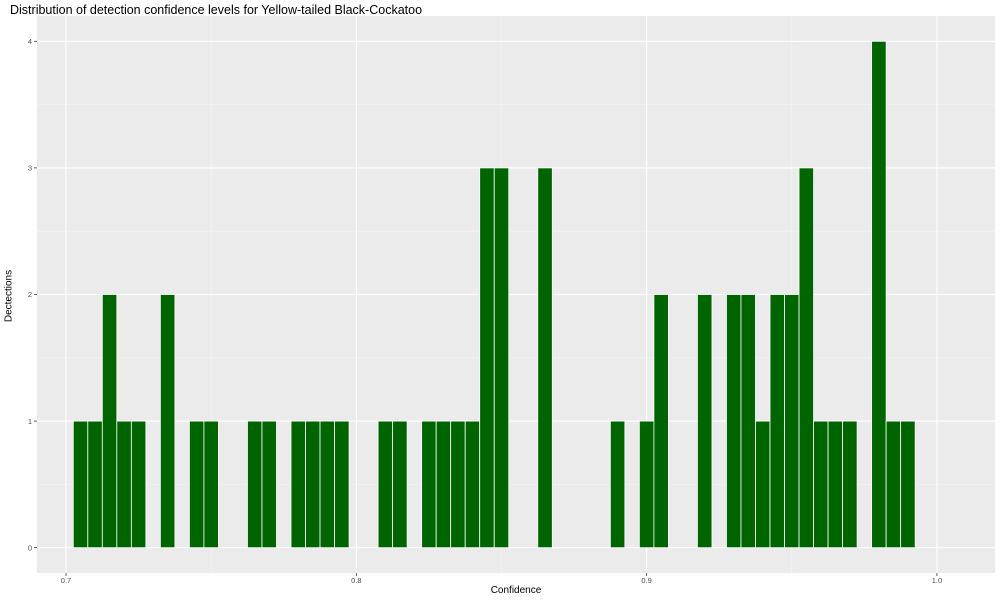 This screenshot has width=1000, height=600. What do you see at coordinates (516, 590) in the screenshot?
I see `x-axis-label: Confidence` at bounding box center [516, 590].